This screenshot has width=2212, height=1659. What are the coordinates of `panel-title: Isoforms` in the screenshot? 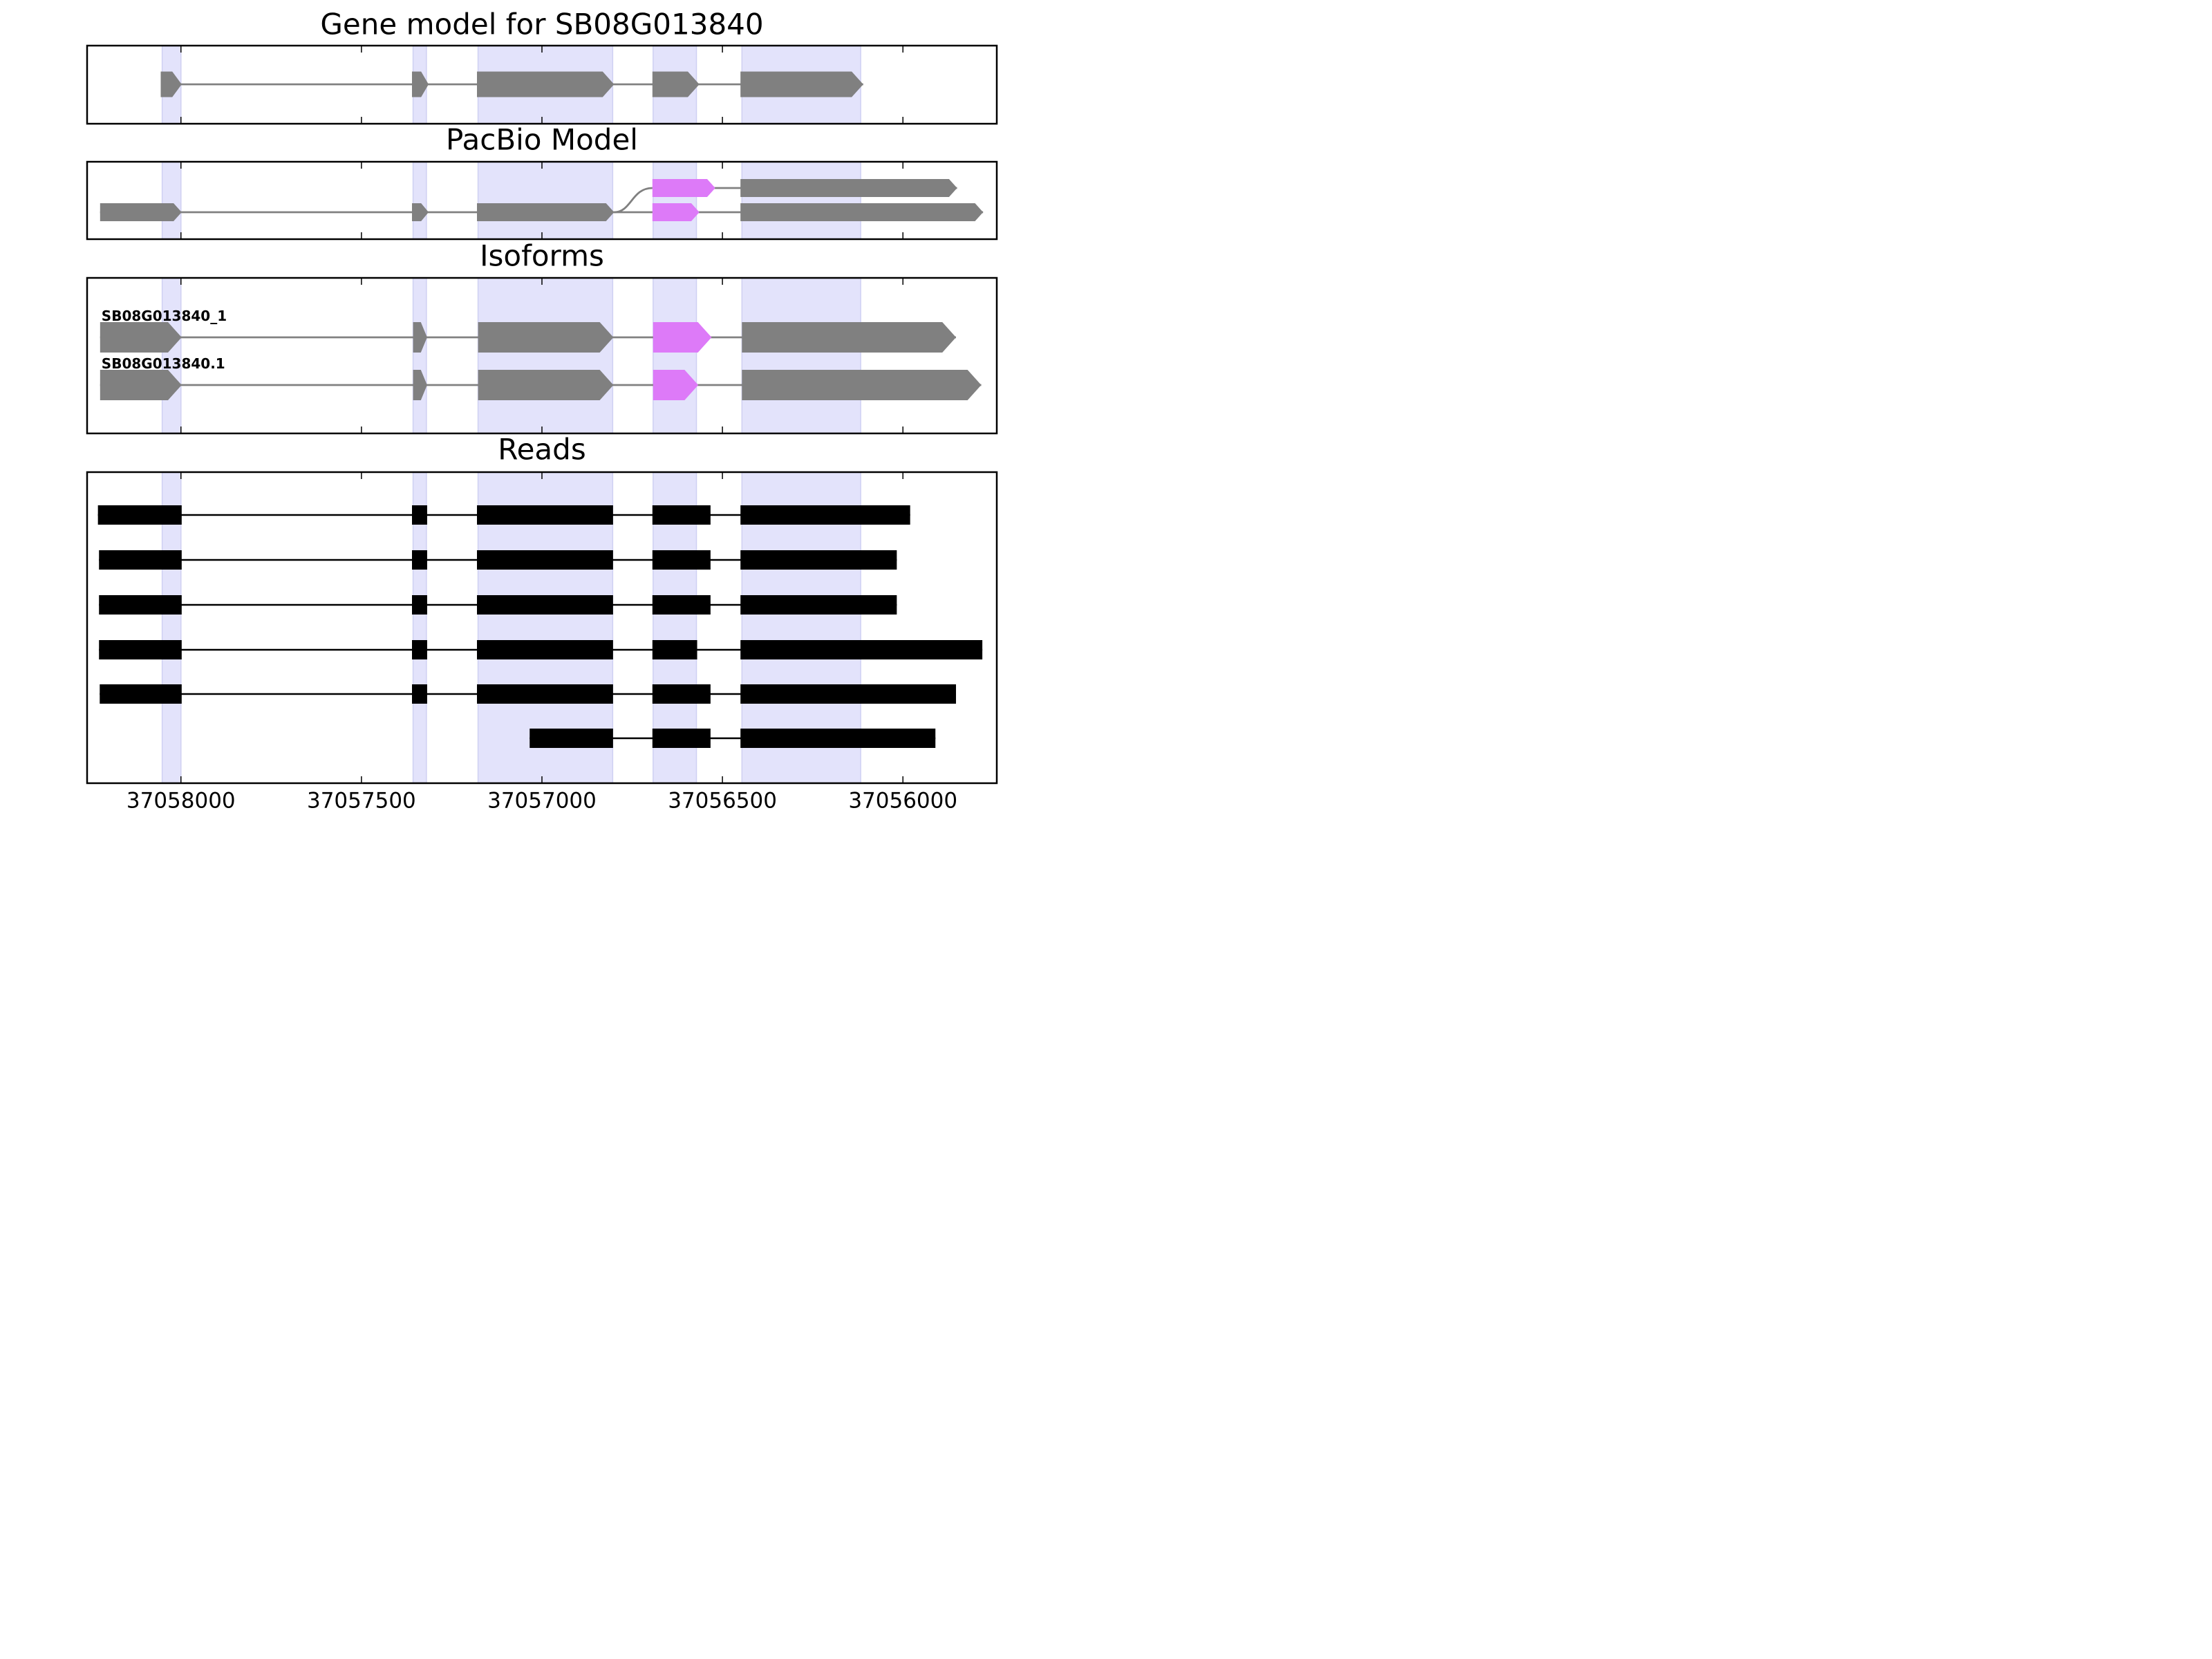 It's located at (542, 256).